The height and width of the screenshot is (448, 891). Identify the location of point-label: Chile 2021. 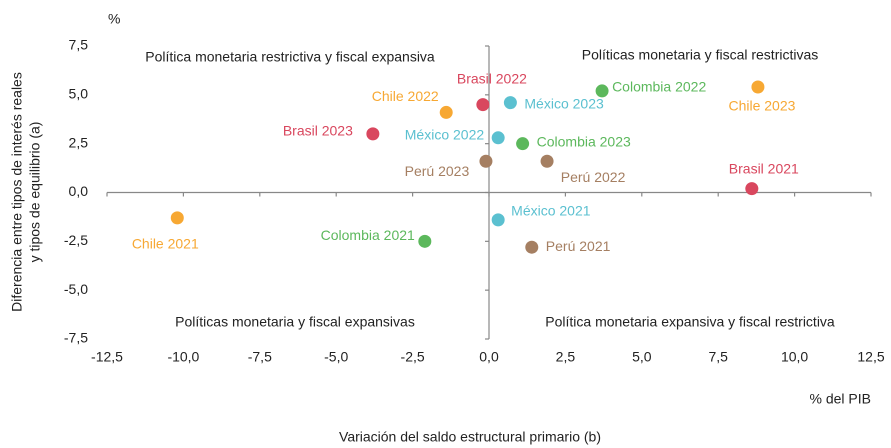
(165, 244).